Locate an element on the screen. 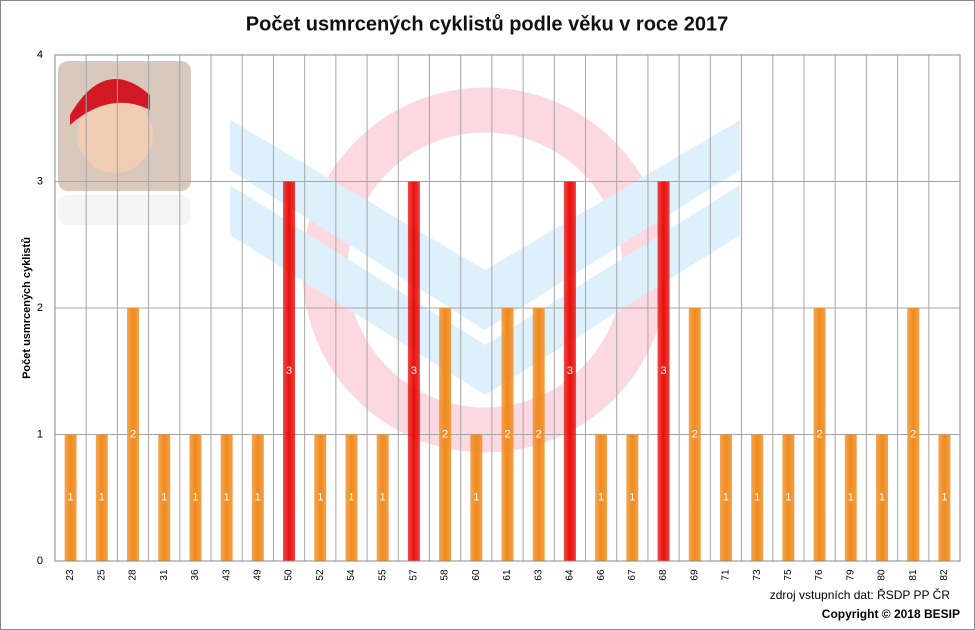 This screenshot has height=630, width=975. x-tick-label: 64 is located at coordinates (570, 575).